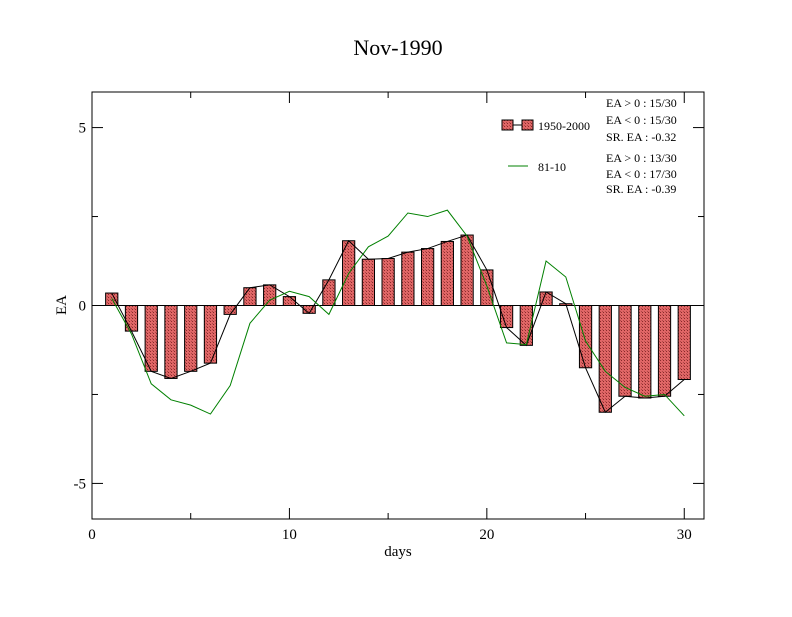  Describe the element at coordinates (83, 129) in the screenshot. I see `y-tick-label-5: 5` at that location.